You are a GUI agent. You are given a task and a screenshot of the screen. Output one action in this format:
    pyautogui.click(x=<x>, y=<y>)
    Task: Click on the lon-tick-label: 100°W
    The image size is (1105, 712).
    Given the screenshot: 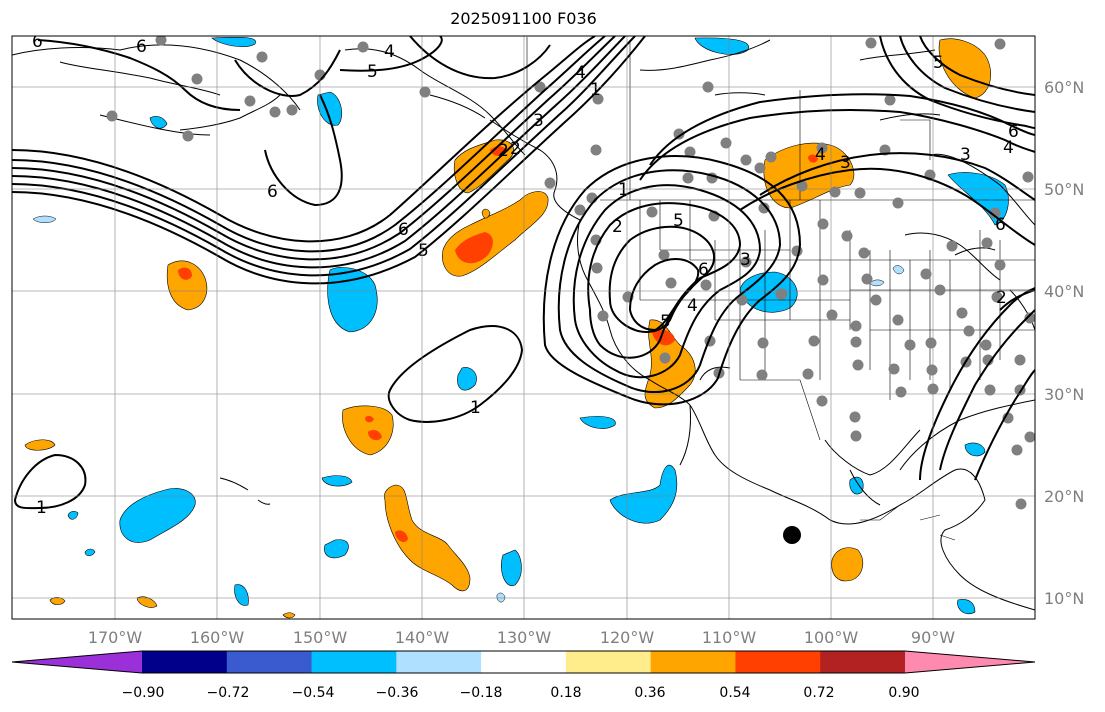 What is the action you would take?
    pyautogui.click(x=831, y=637)
    